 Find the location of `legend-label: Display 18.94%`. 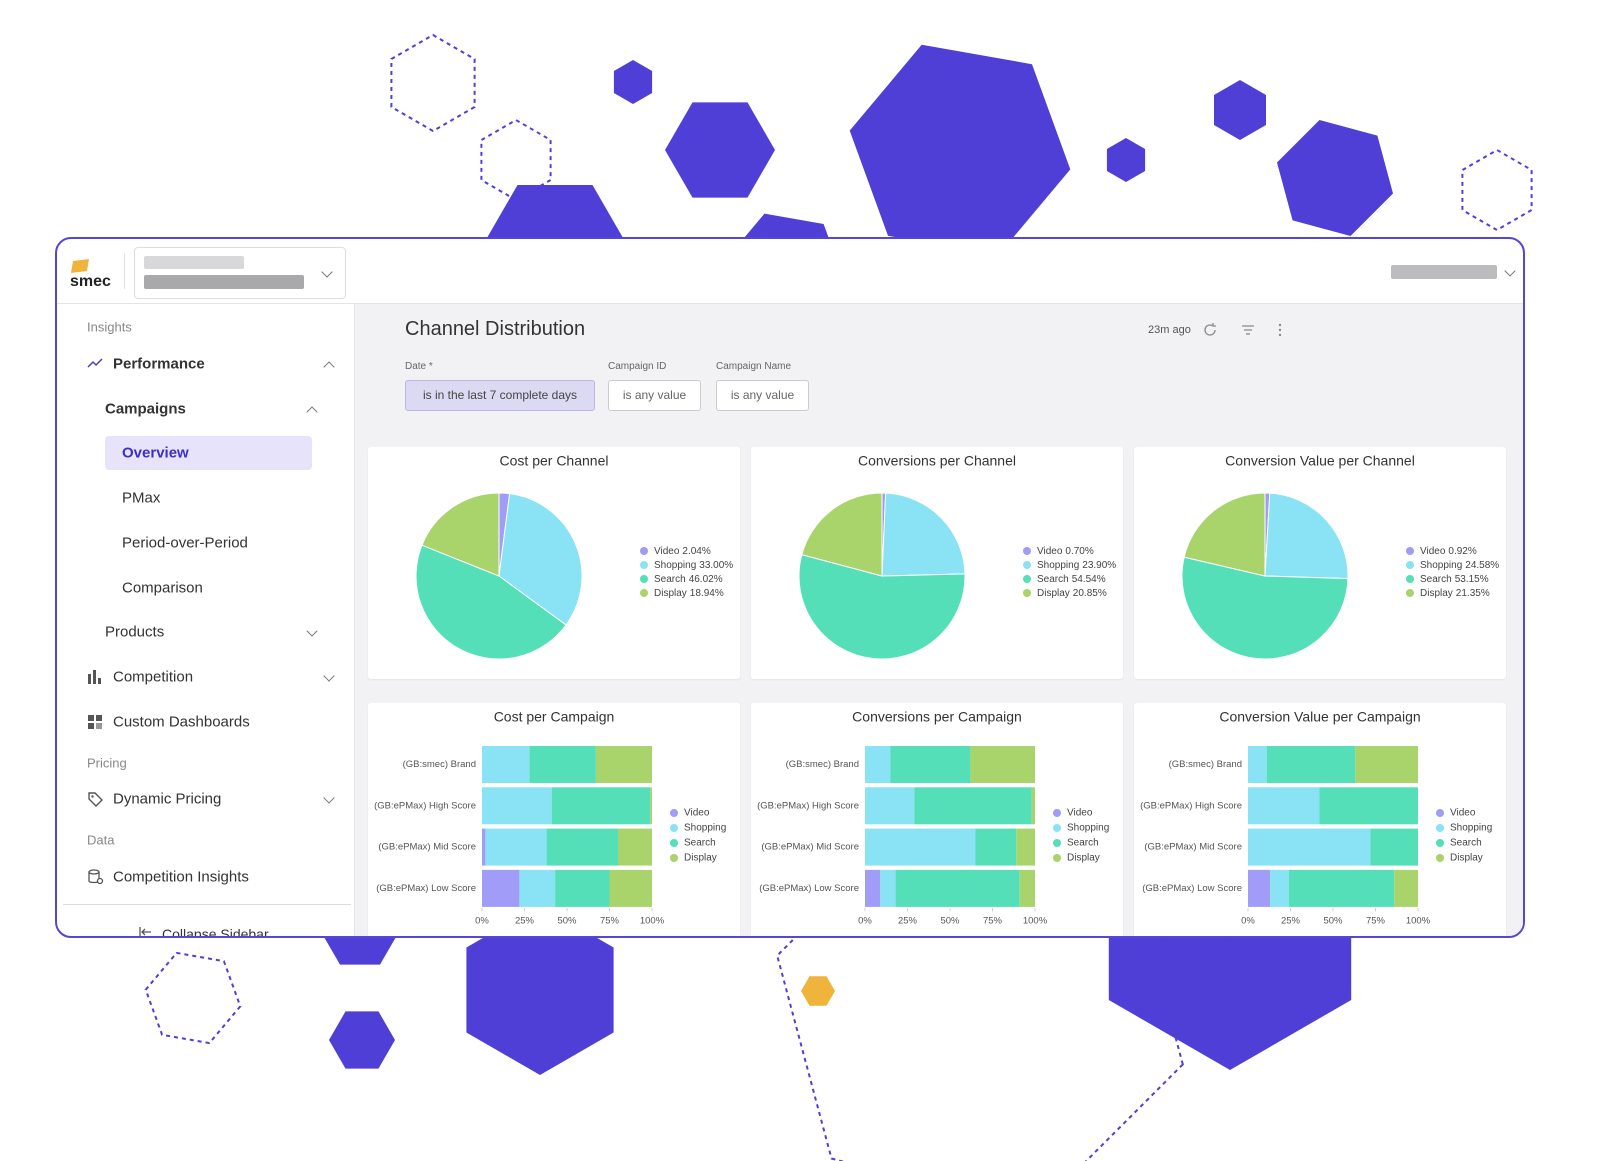

legend-label: Display 18.94% is located at coordinates (689, 593).